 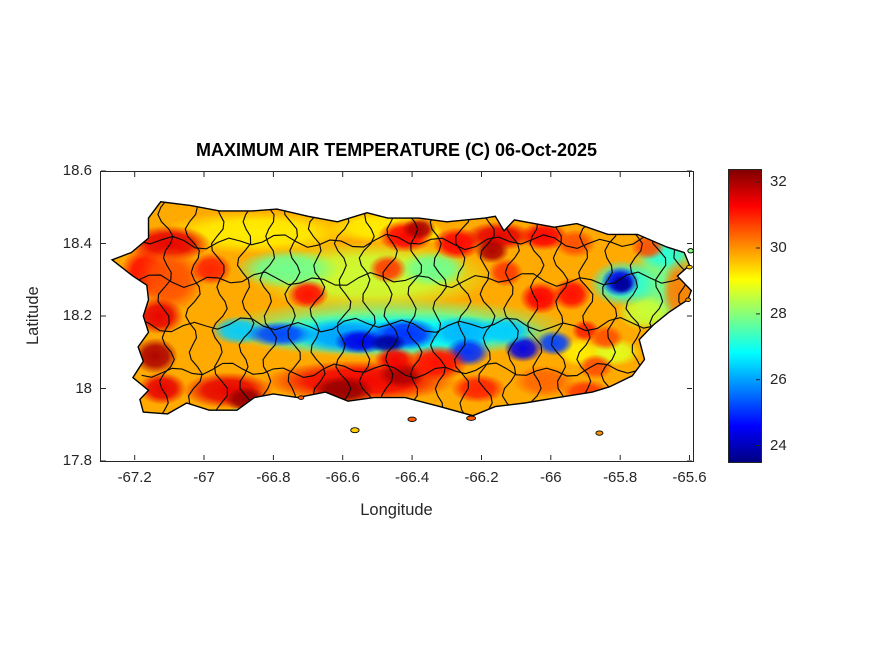 What do you see at coordinates (396, 150) in the screenshot?
I see `chart-title: MAXIMUM AIR TEMPERATURE (C) 06-Oct-2025` at bounding box center [396, 150].